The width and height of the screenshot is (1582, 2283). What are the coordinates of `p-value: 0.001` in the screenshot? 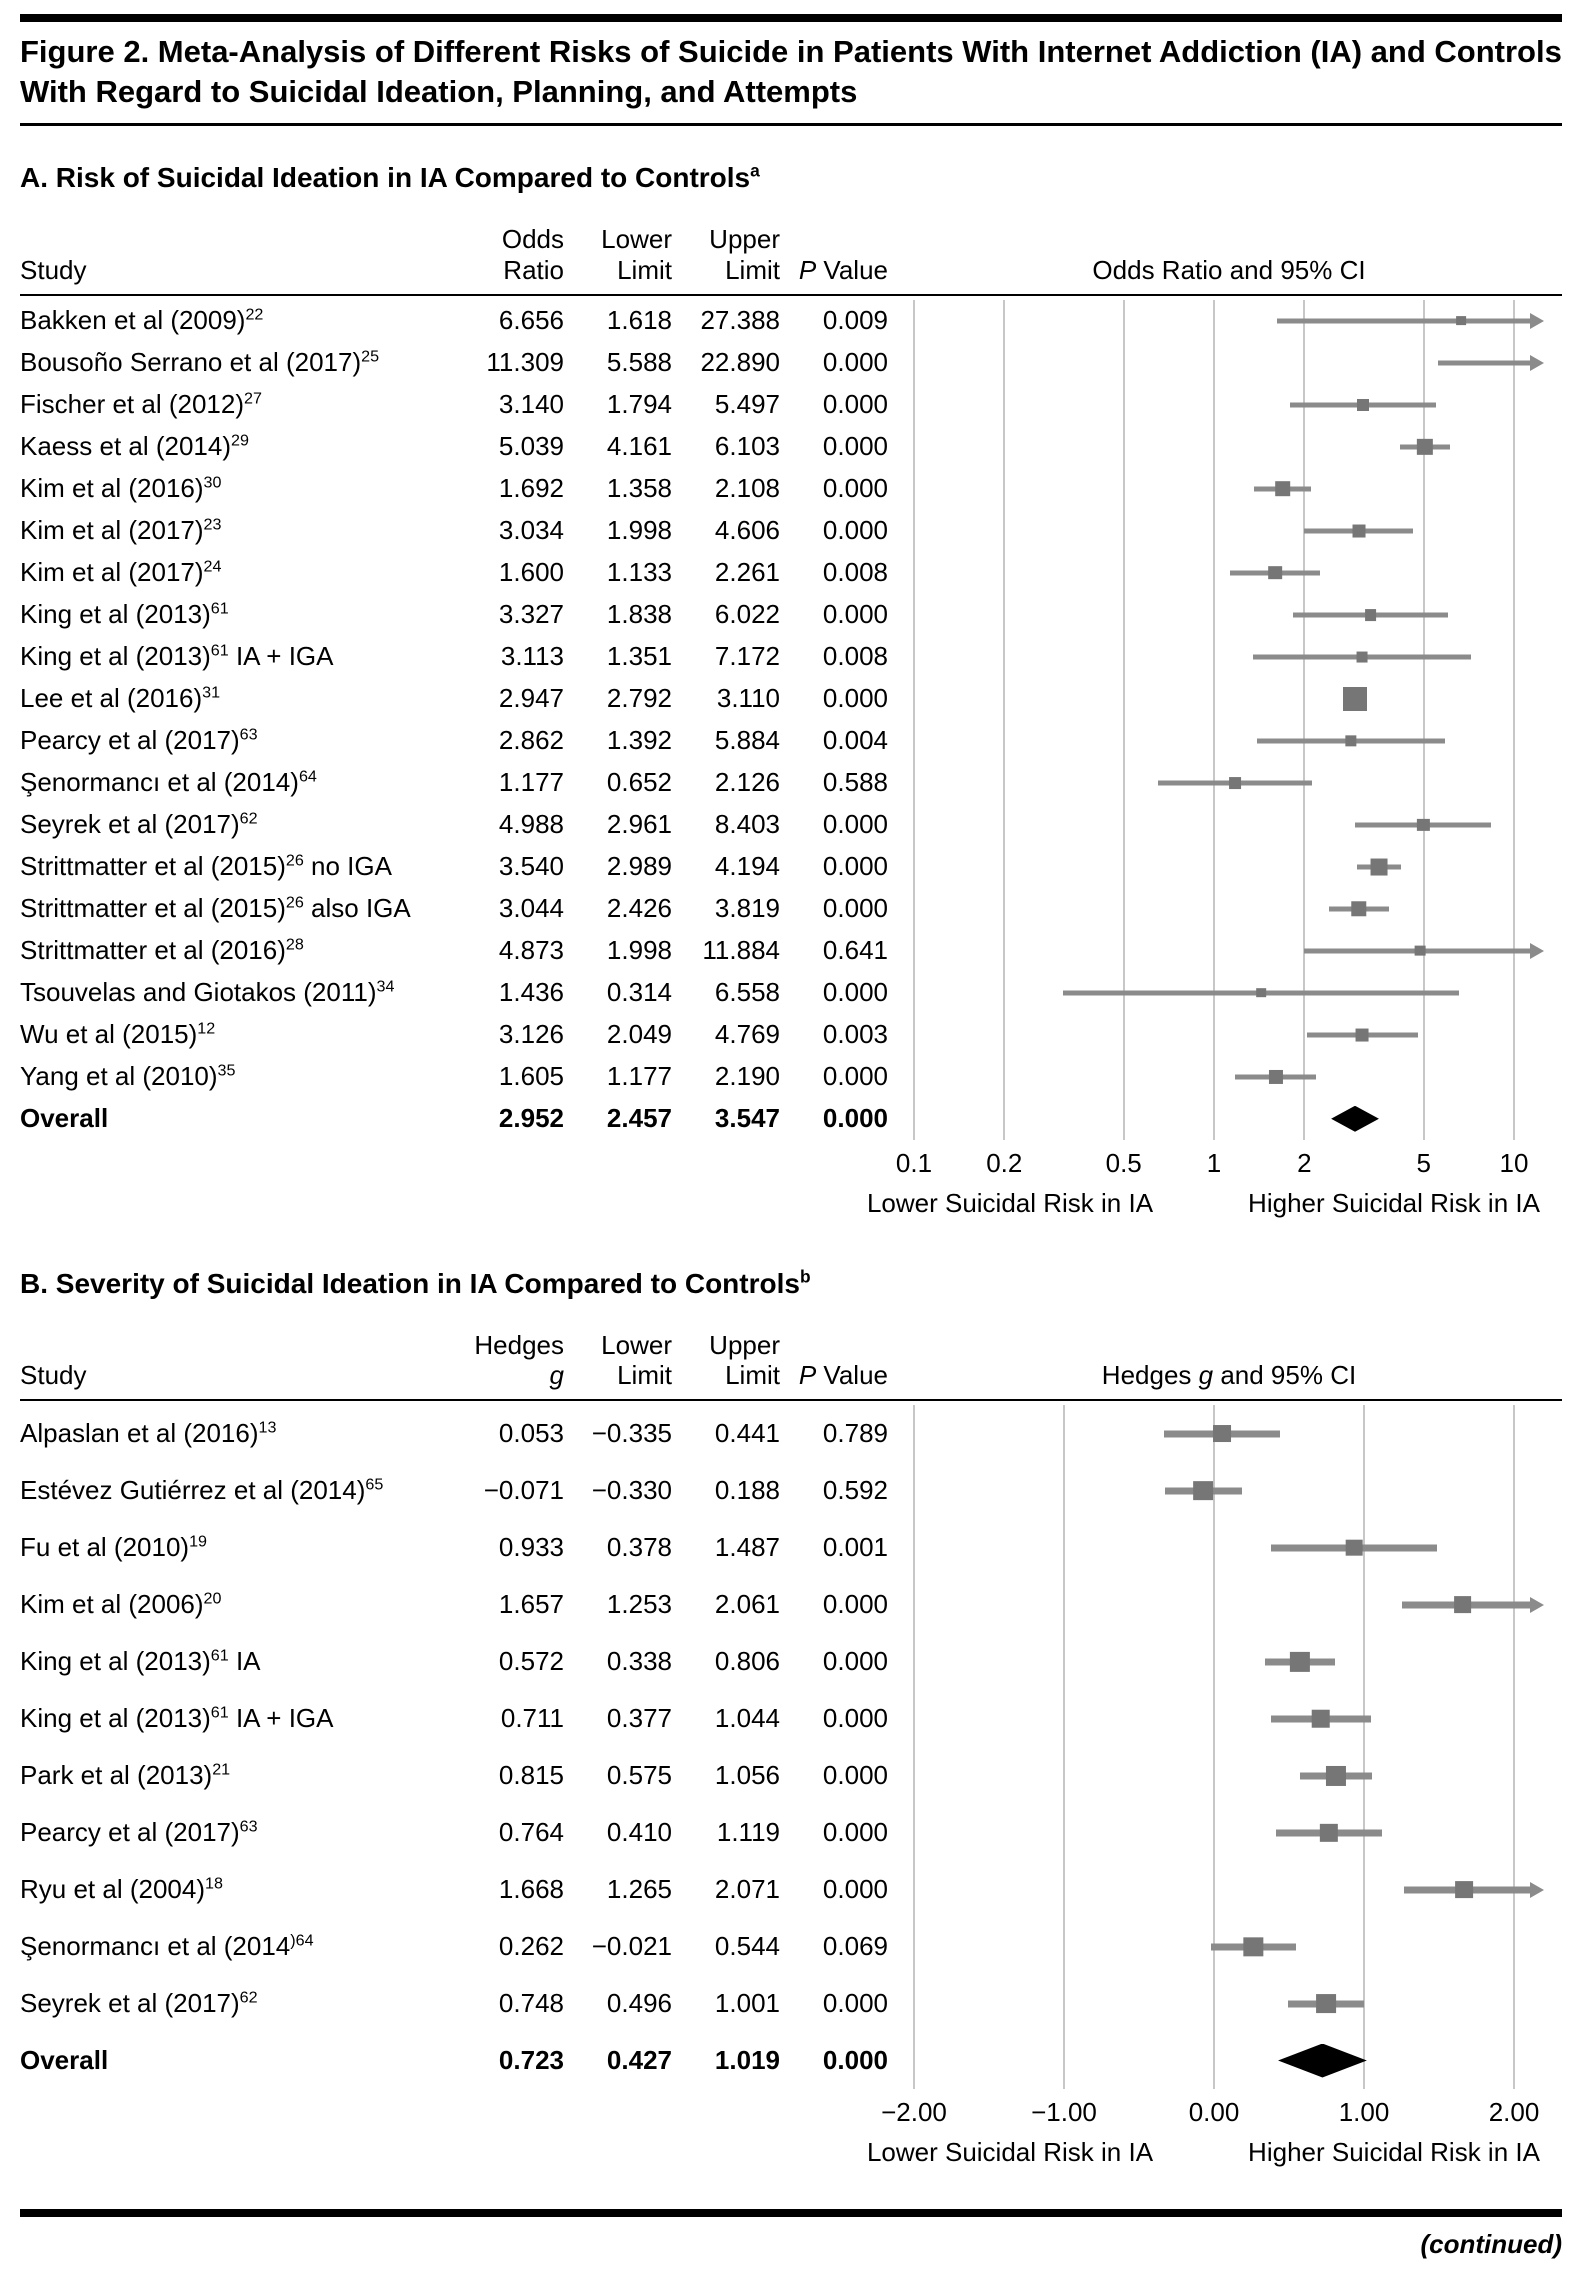 It's located at (855, 1547).